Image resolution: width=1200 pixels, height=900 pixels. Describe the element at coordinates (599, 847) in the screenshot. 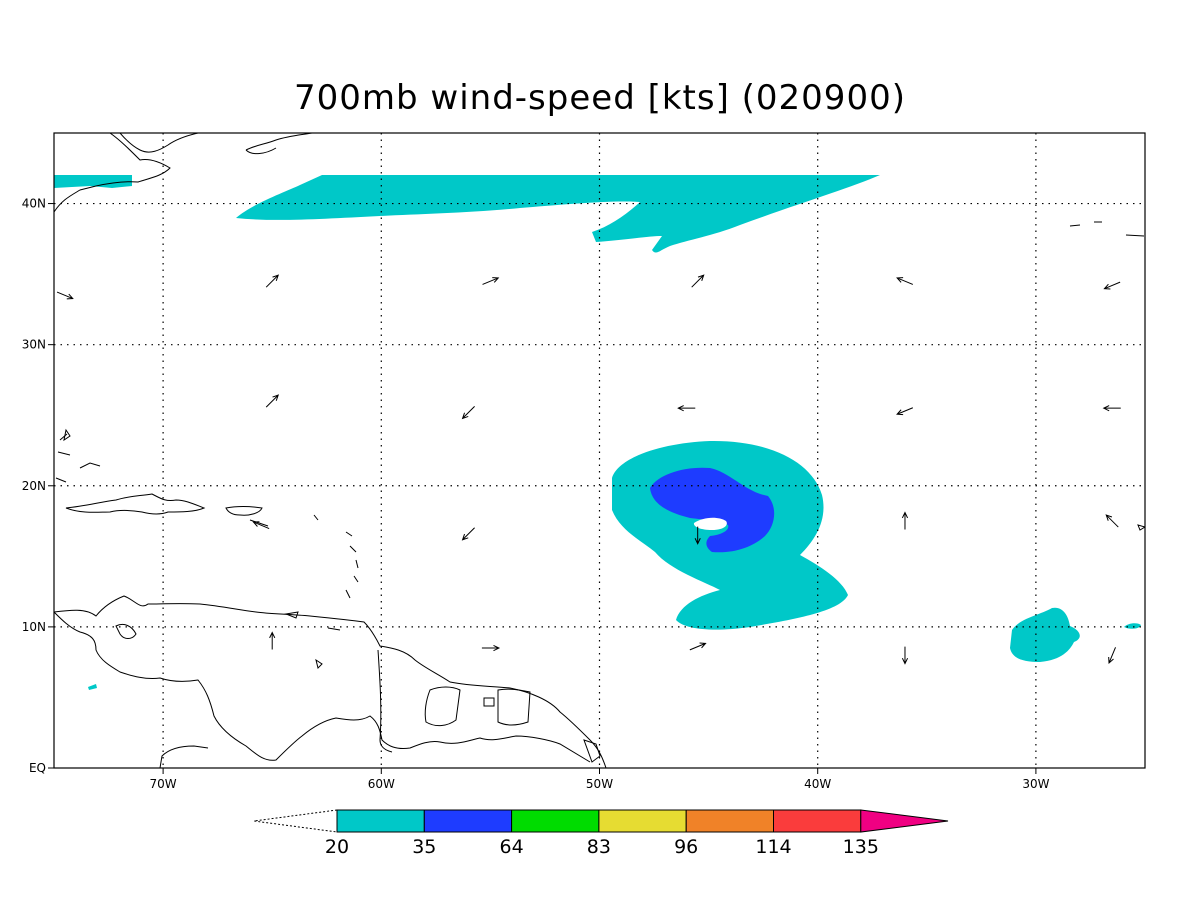

I see `colorbar-label: 83` at that location.